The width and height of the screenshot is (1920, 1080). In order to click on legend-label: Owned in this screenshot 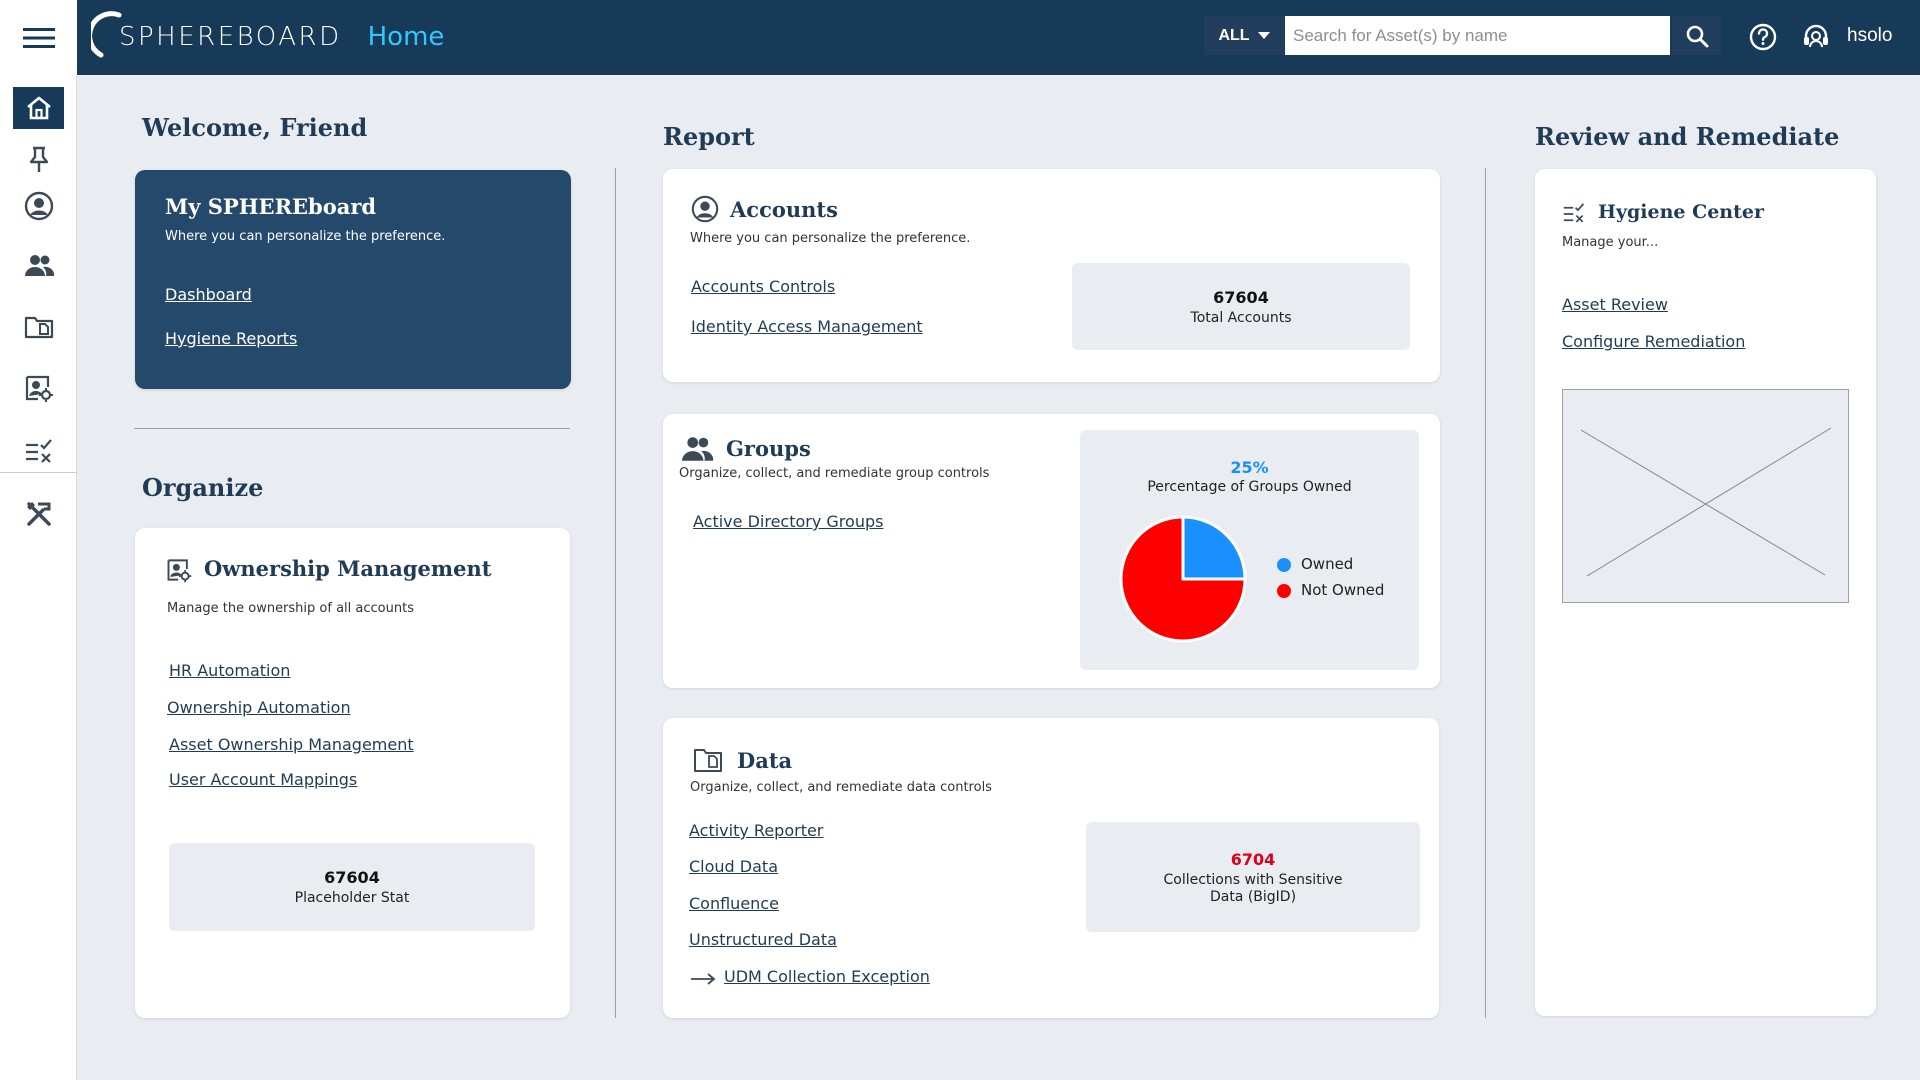, I will do `click(1327, 564)`.